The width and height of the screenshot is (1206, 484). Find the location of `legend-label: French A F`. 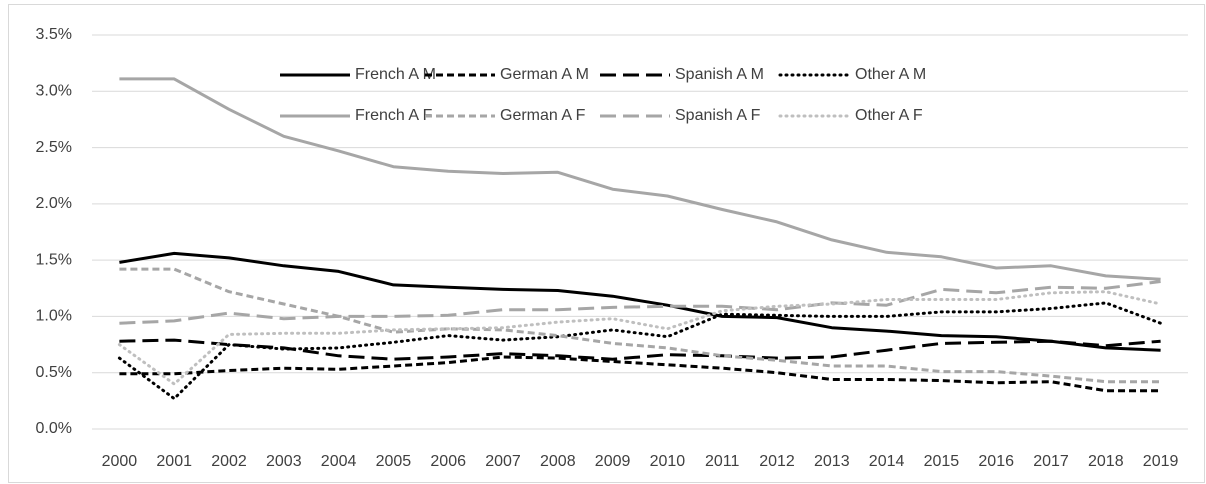

legend-label: French A F is located at coordinates (394, 115).